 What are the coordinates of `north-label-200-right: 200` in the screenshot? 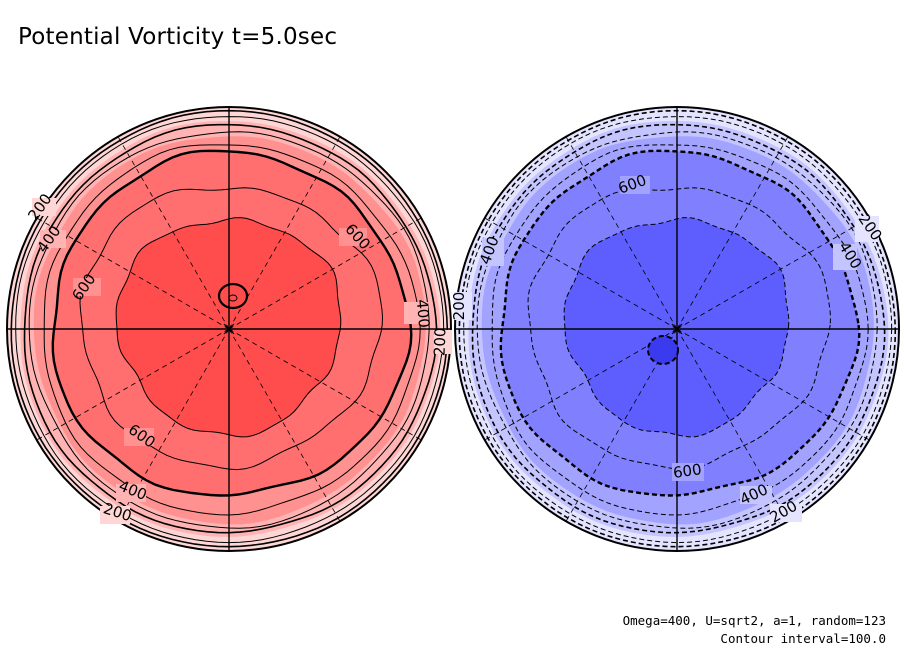 It's located at (440, 341).